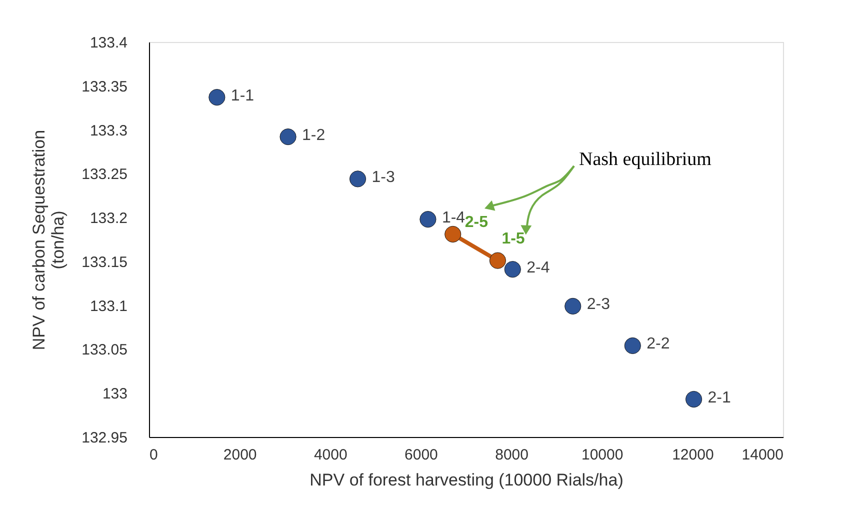  What do you see at coordinates (105, 262) in the screenshot?
I see `y-tick-label: 133.15` at bounding box center [105, 262].